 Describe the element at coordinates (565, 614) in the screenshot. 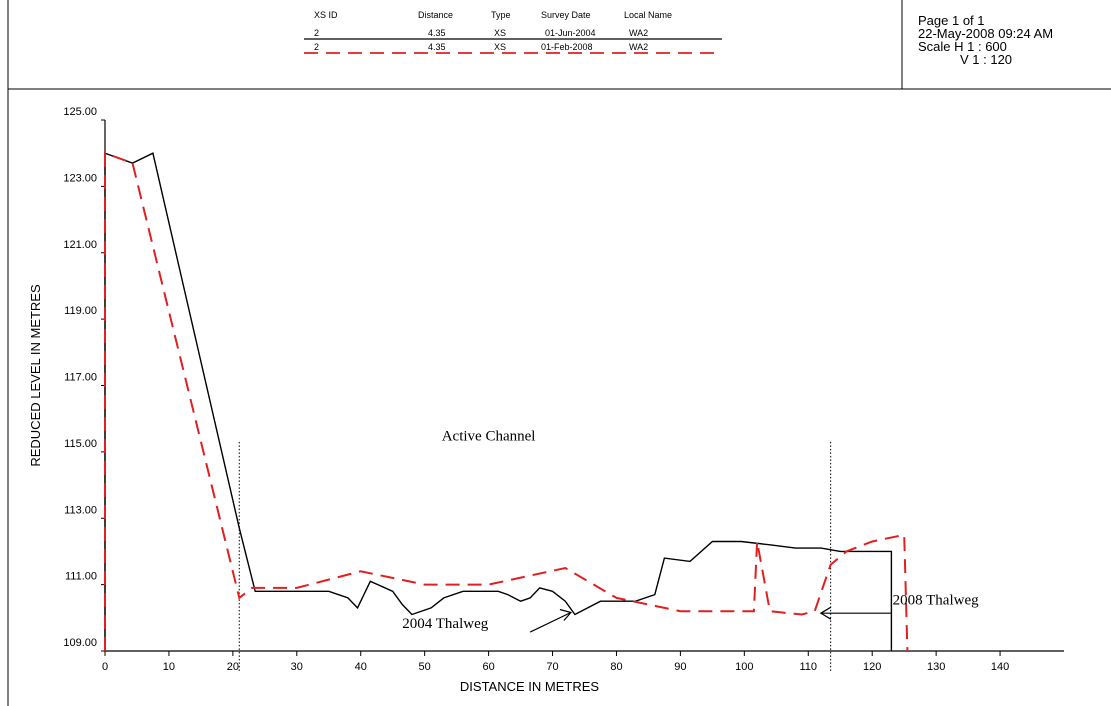

I see `thalweg-2004-arrowhead` at that location.